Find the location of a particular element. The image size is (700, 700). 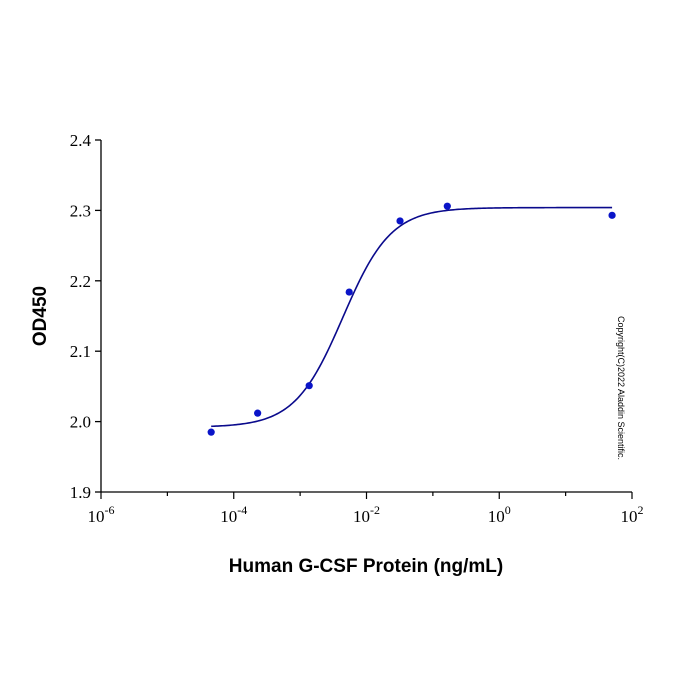

y-axis-title: OD450 is located at coordinates (40, 316).